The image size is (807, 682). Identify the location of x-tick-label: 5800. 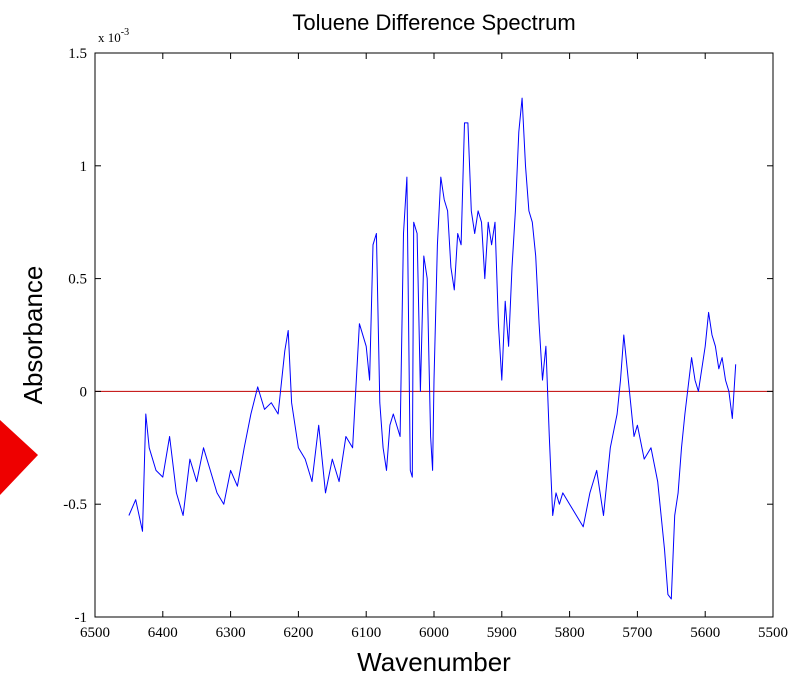
(570, 633).